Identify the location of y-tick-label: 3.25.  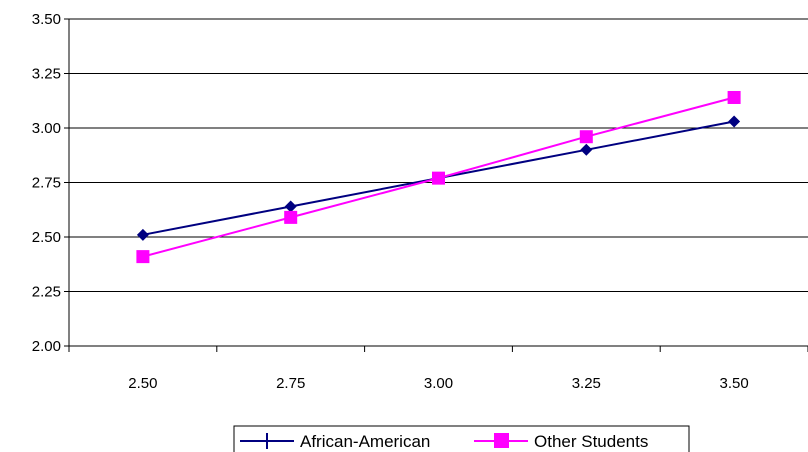
(46, 74).